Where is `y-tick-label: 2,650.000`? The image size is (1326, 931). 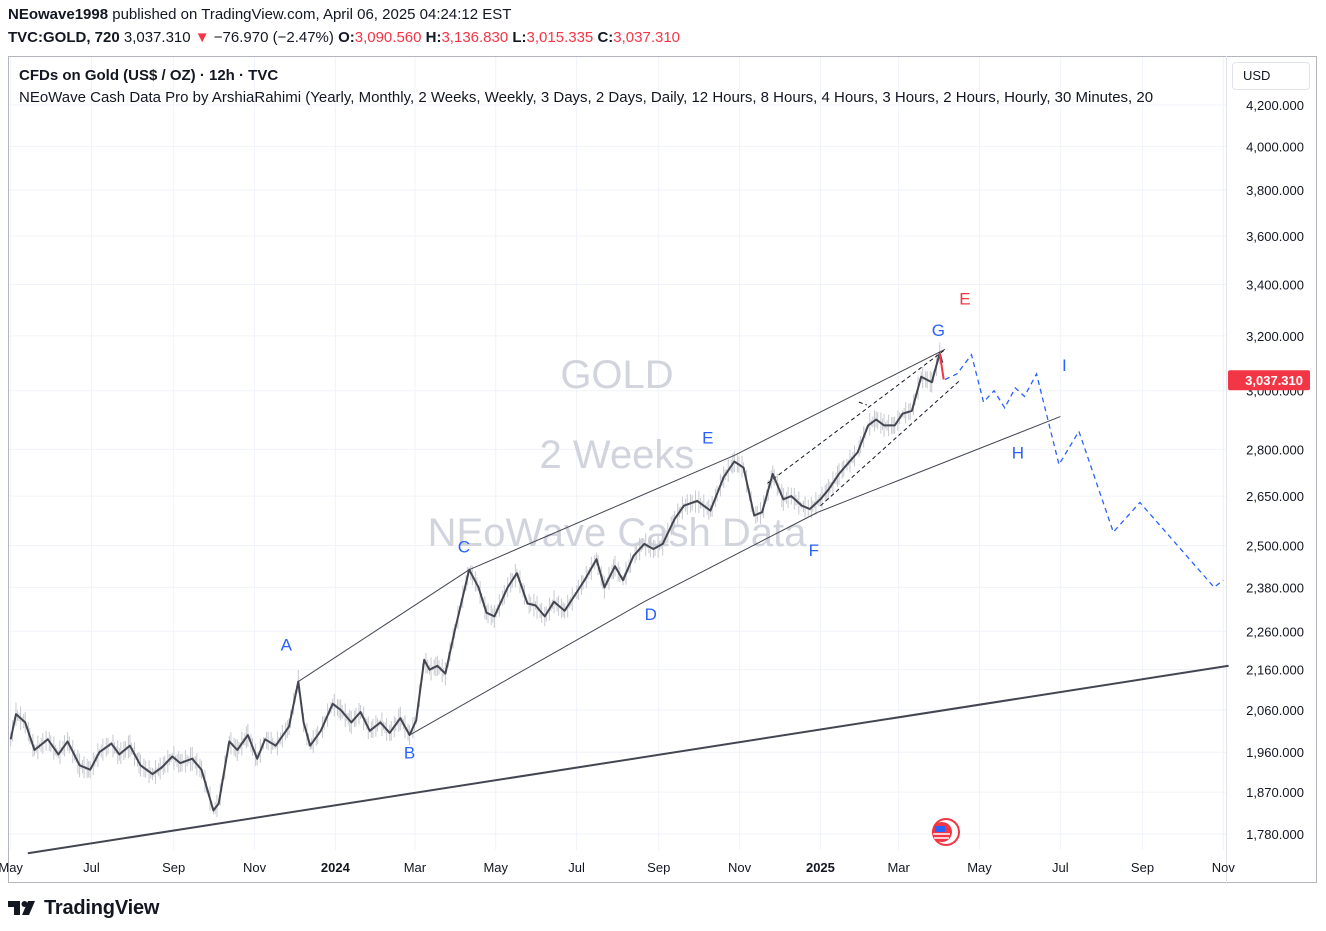
y-tick-label: 2,650.000 is located at coordinates (1275, 496).